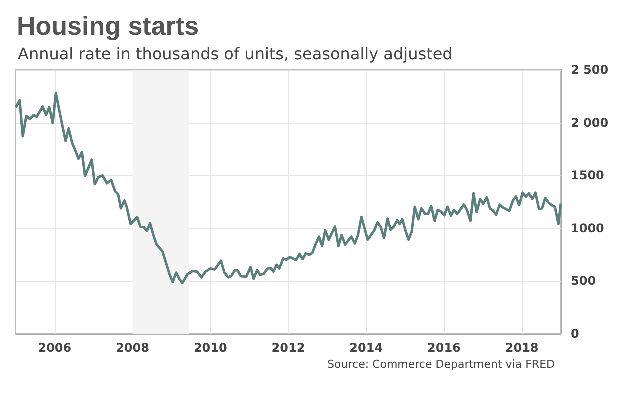  What do you see at coordinates (587, 228) in the screenshot?
I see `y-tick-label: 1000` at bounding box center [587, 228].